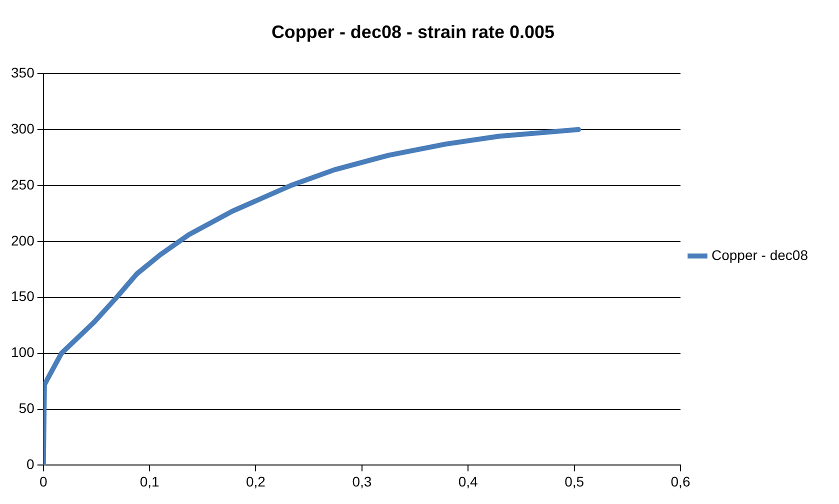 This screenshot has height=504, width=839. Describe the element at coordinates (23, 352) in the screenshot. I see `y-tick-label: 100` at that location.